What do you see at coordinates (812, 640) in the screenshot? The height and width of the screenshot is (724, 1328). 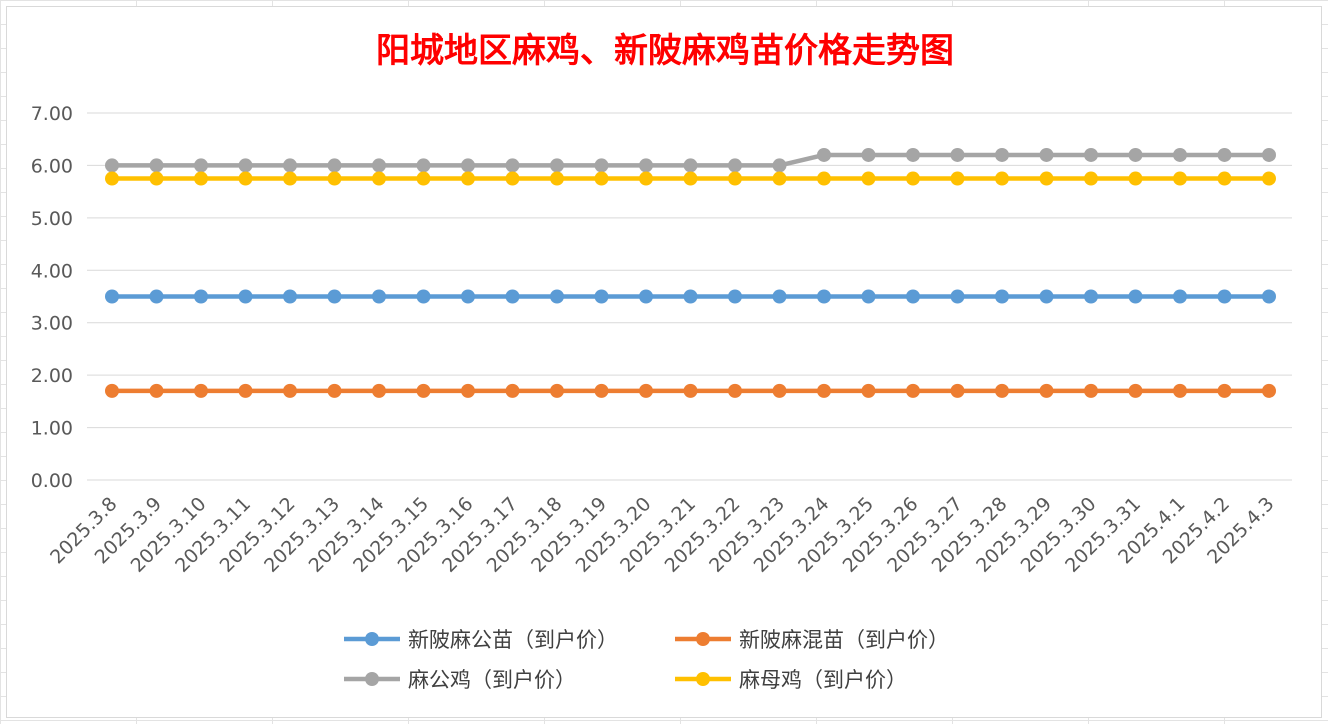 I see `legend-item: 新陂麻混苗（到户价）` at bounding box center [812, 640].